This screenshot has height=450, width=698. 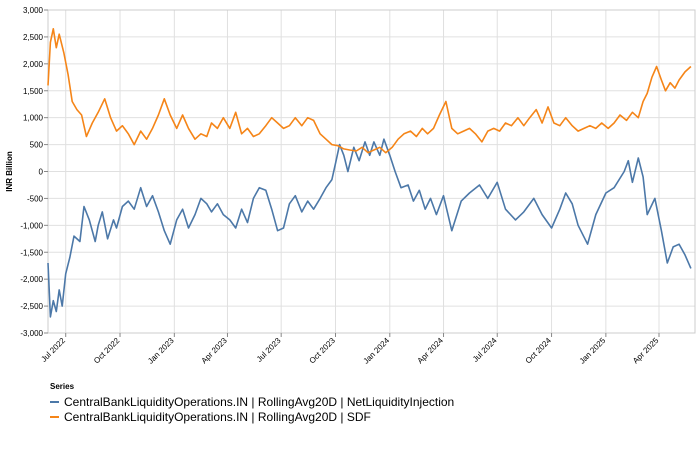 What do you see at coordinates (35, 198) in the screenshot?
I see `y-tick-label: -500` at bounding box center [35, 198].